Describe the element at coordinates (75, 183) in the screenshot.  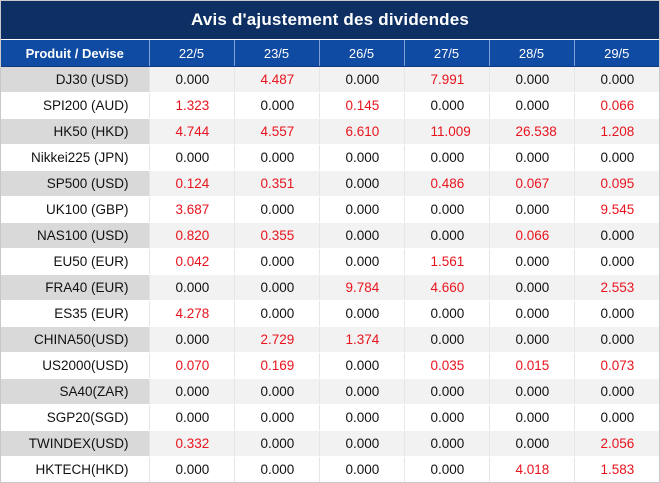
I see `product-cell: SP500 (USD)` at that location.